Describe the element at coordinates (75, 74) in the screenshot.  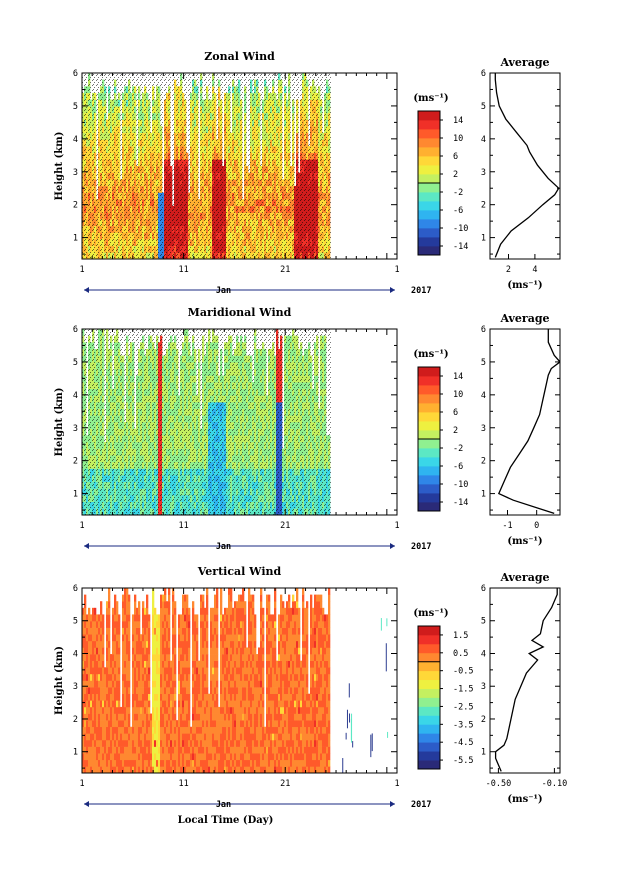
I see `y-tick-label: 6` at that location.